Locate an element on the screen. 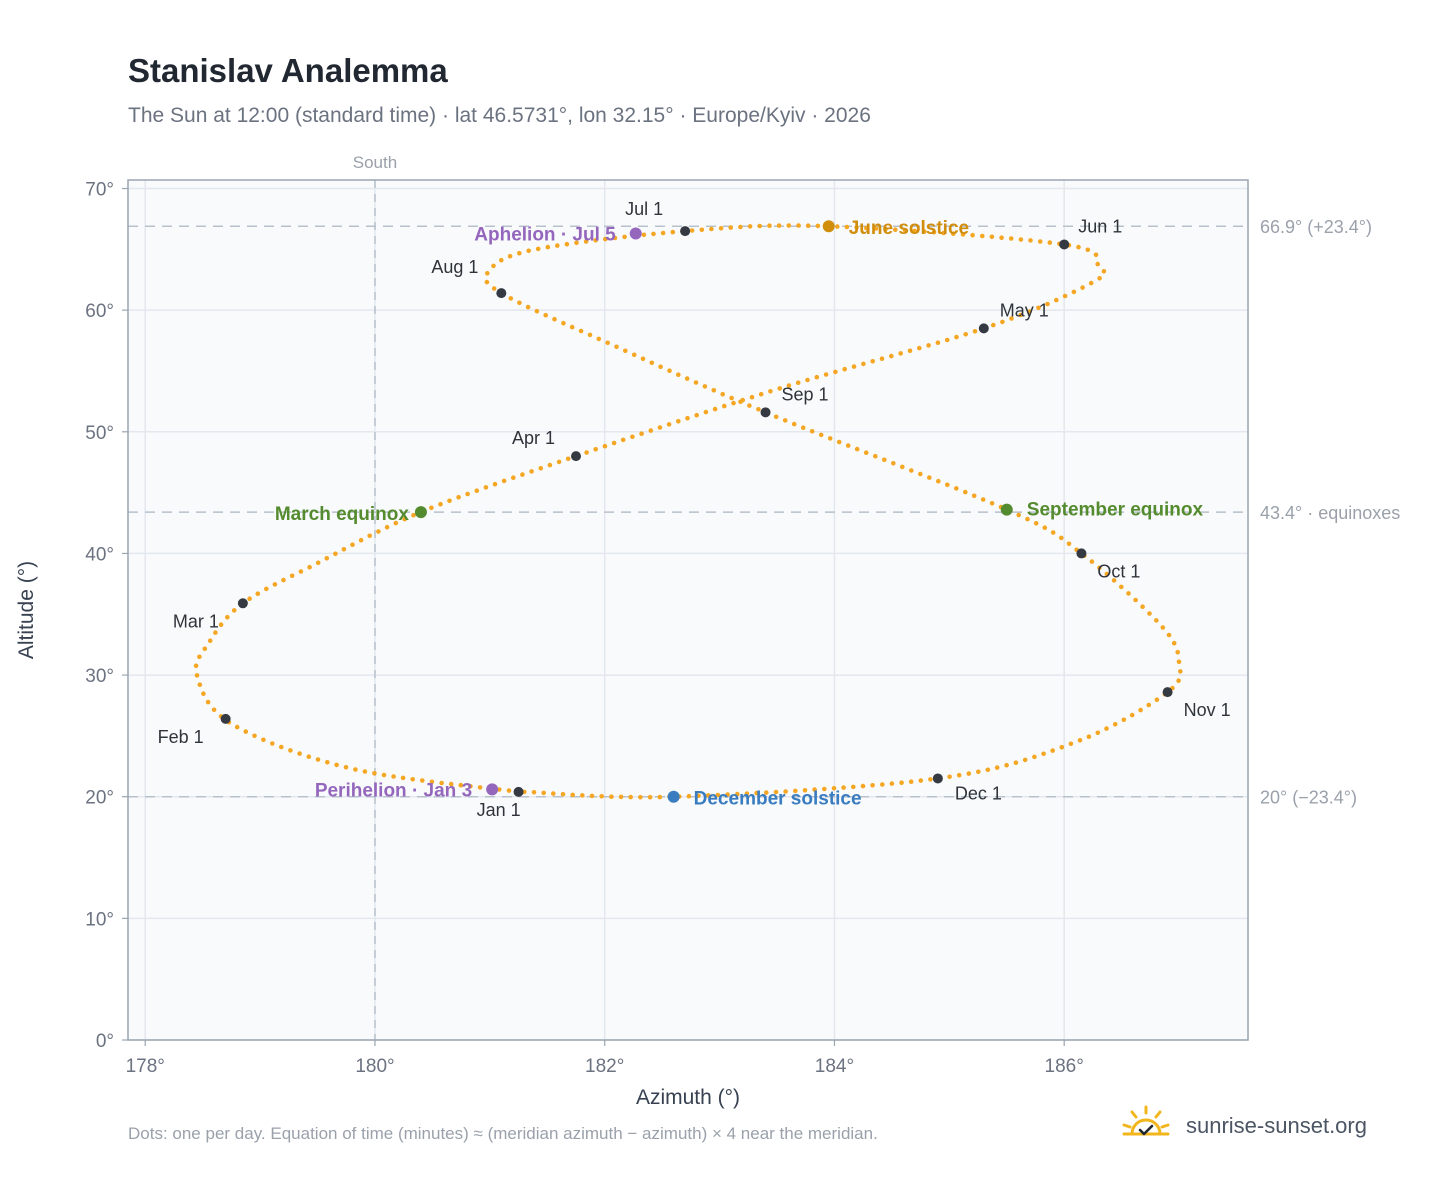 The image size is (1448, 1188). y-tick-label: 0° is located at coordinates (105, 1041).